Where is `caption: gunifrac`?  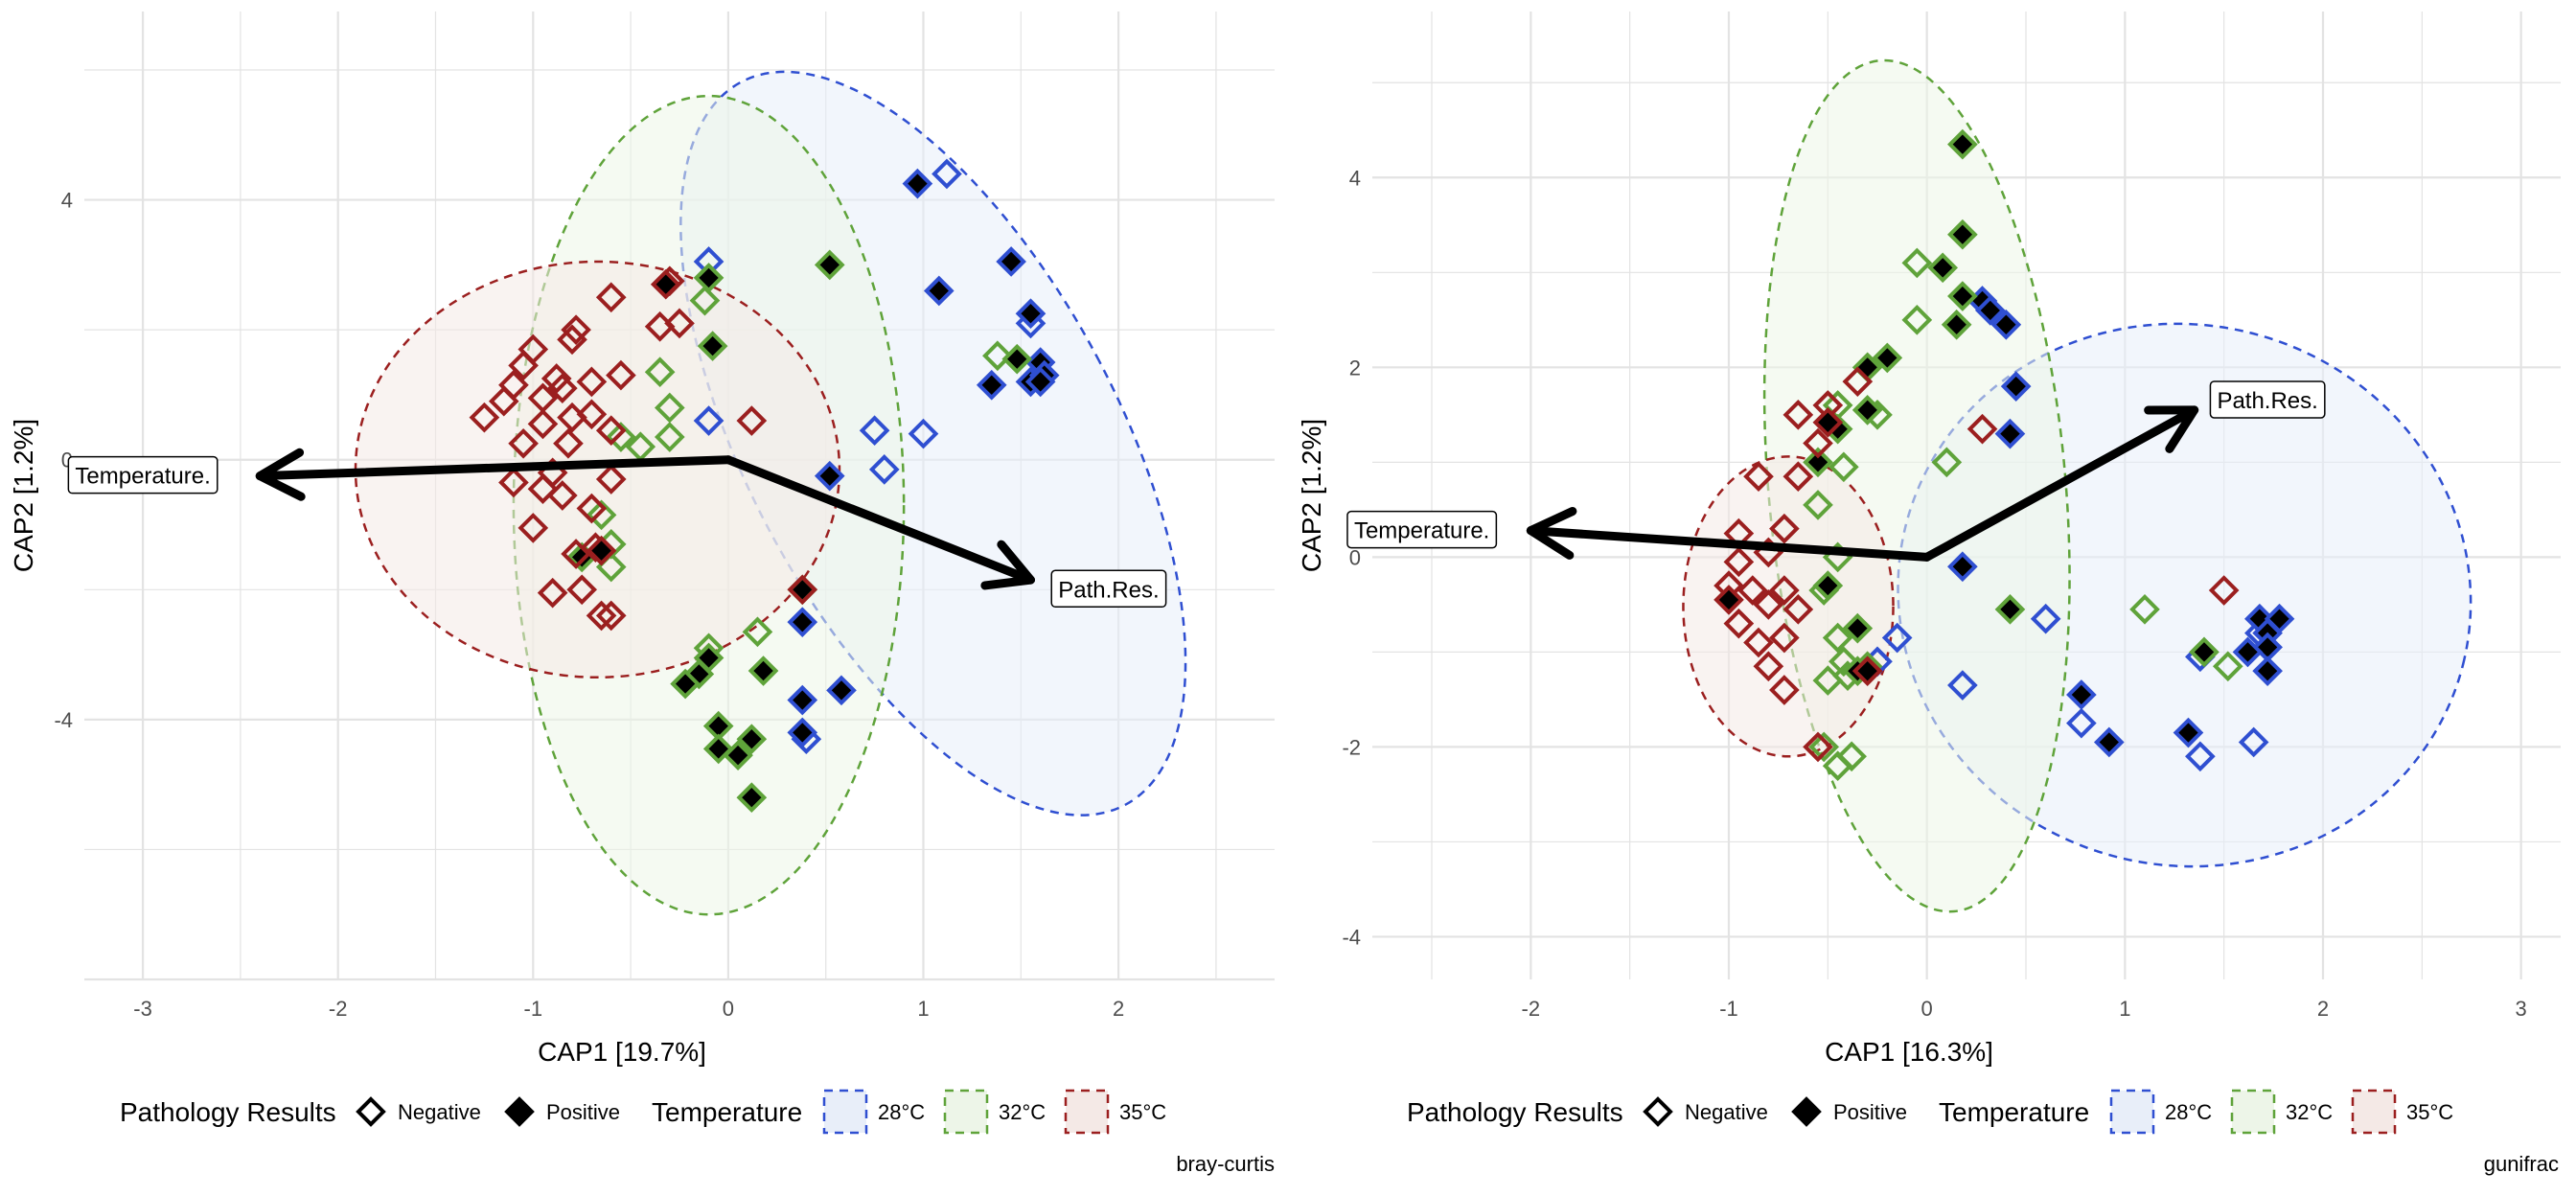
caption: gunifrac is located at coordinates (2521, 1164).